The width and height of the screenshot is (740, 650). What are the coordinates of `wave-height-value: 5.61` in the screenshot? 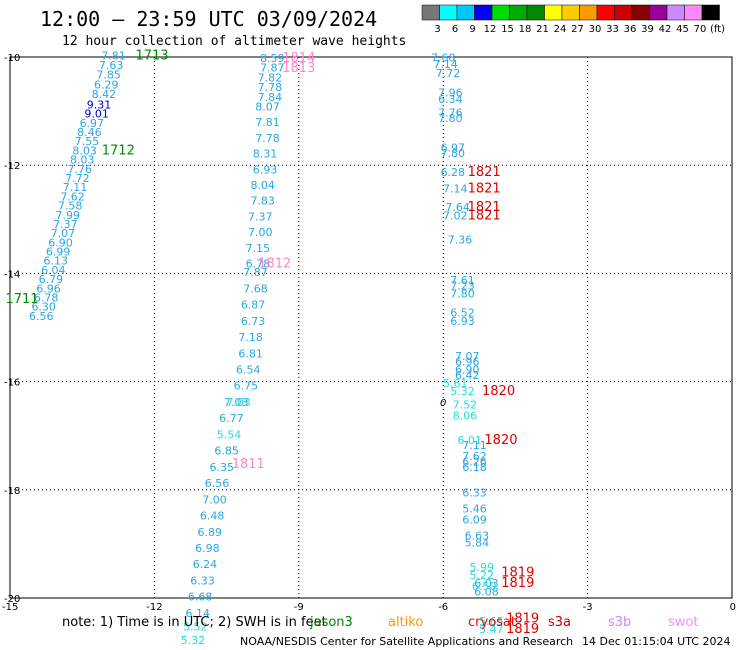 It's located at (455, 383).